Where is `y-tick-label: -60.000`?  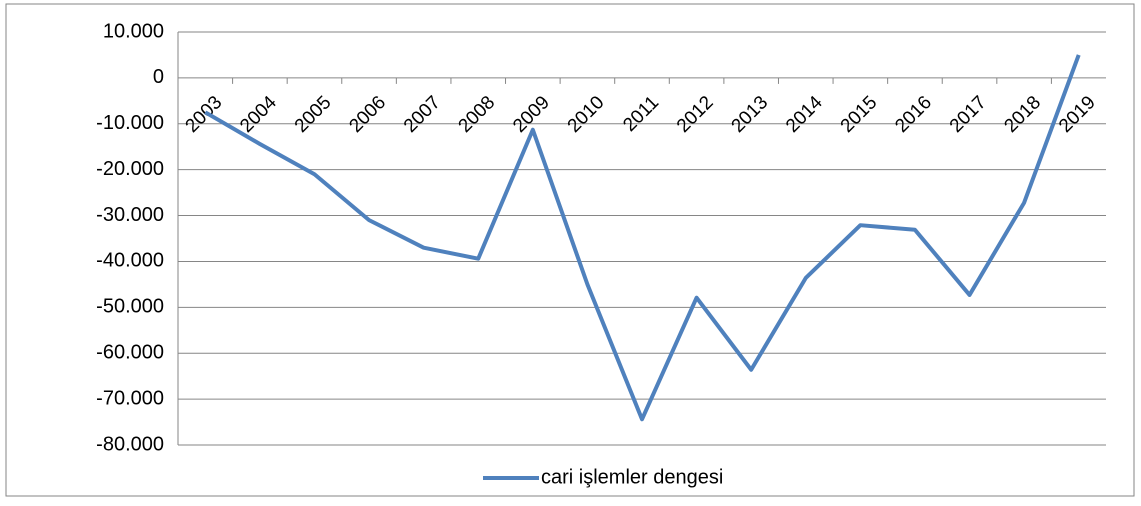 y-tick-label: -60.000 is located at coordinates (130, 353).